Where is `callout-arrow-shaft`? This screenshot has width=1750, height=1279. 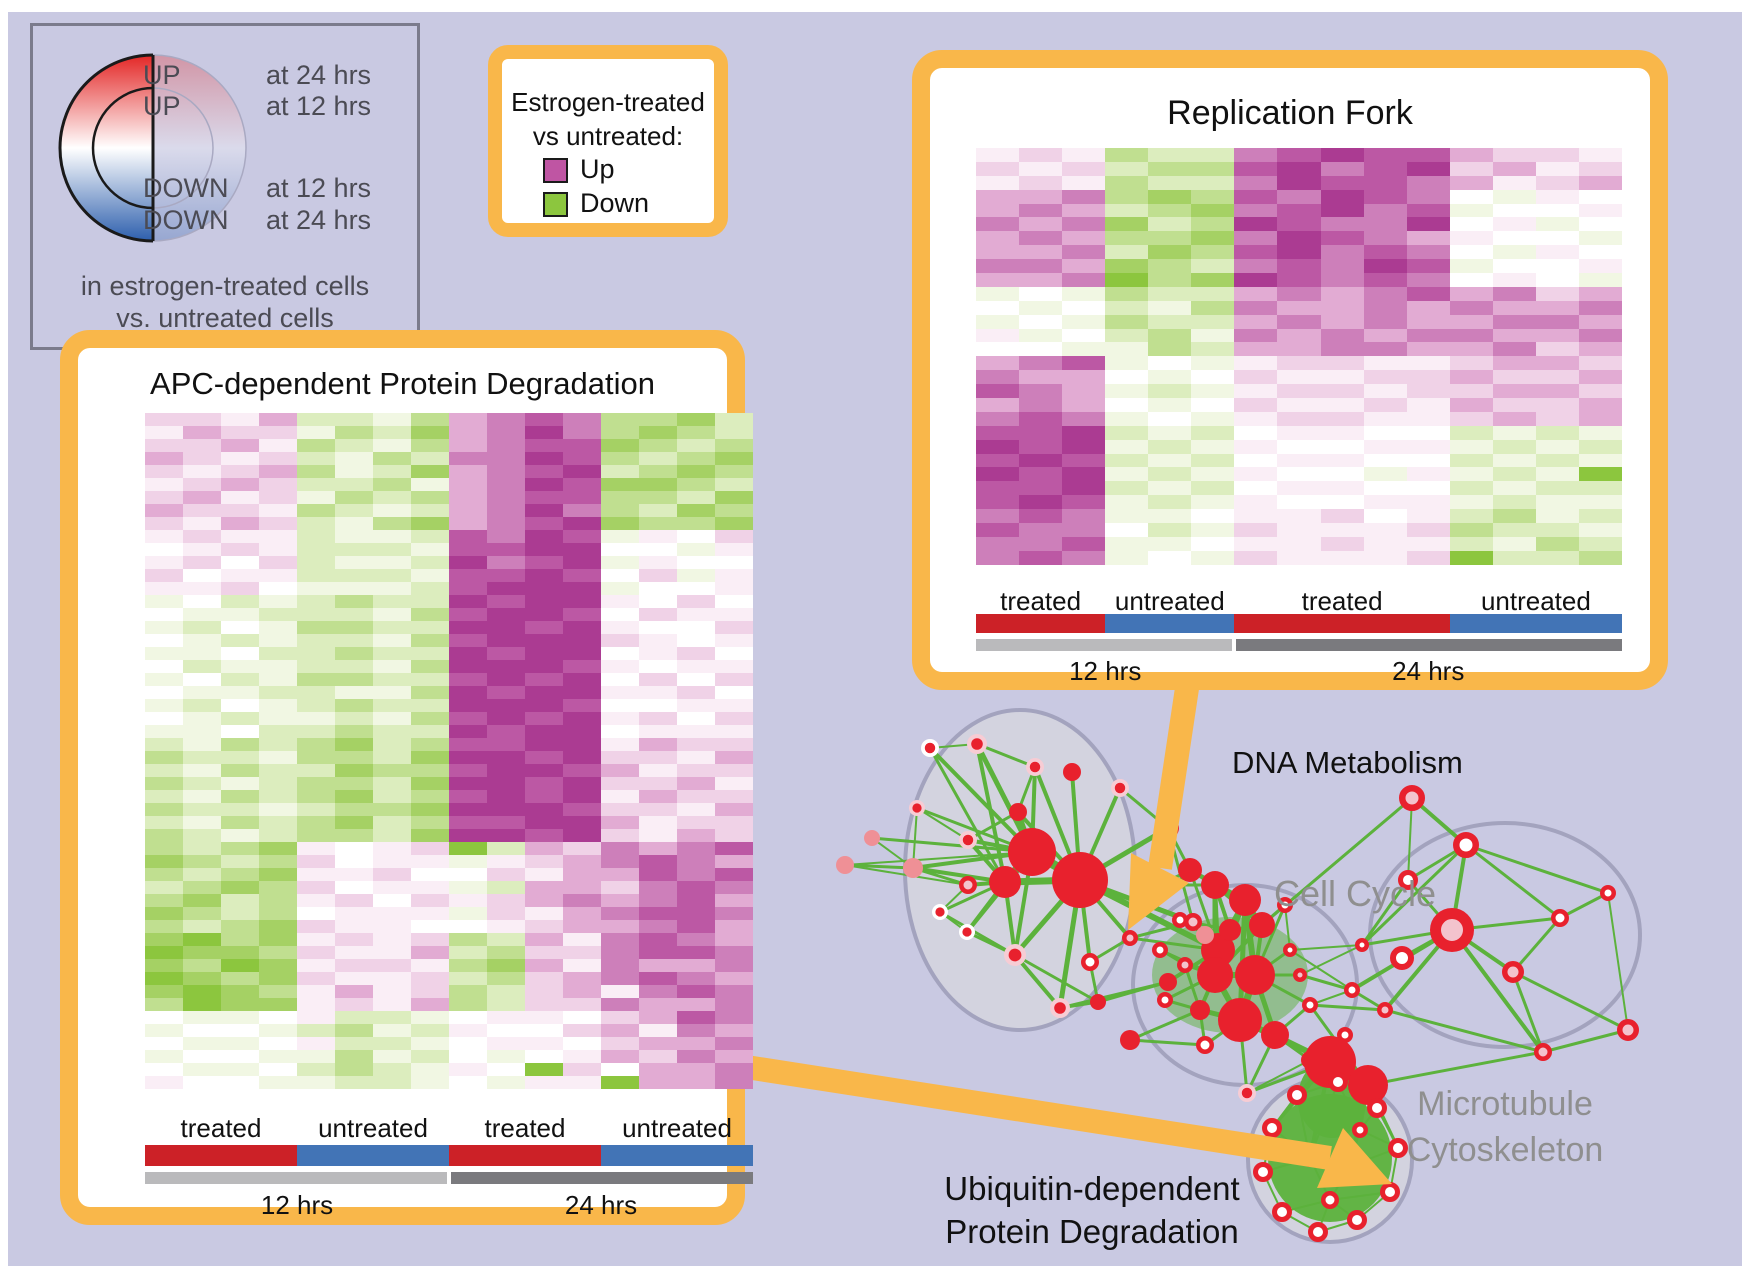 callout-arrow-shaft is located at coordinates (1035, 1112).